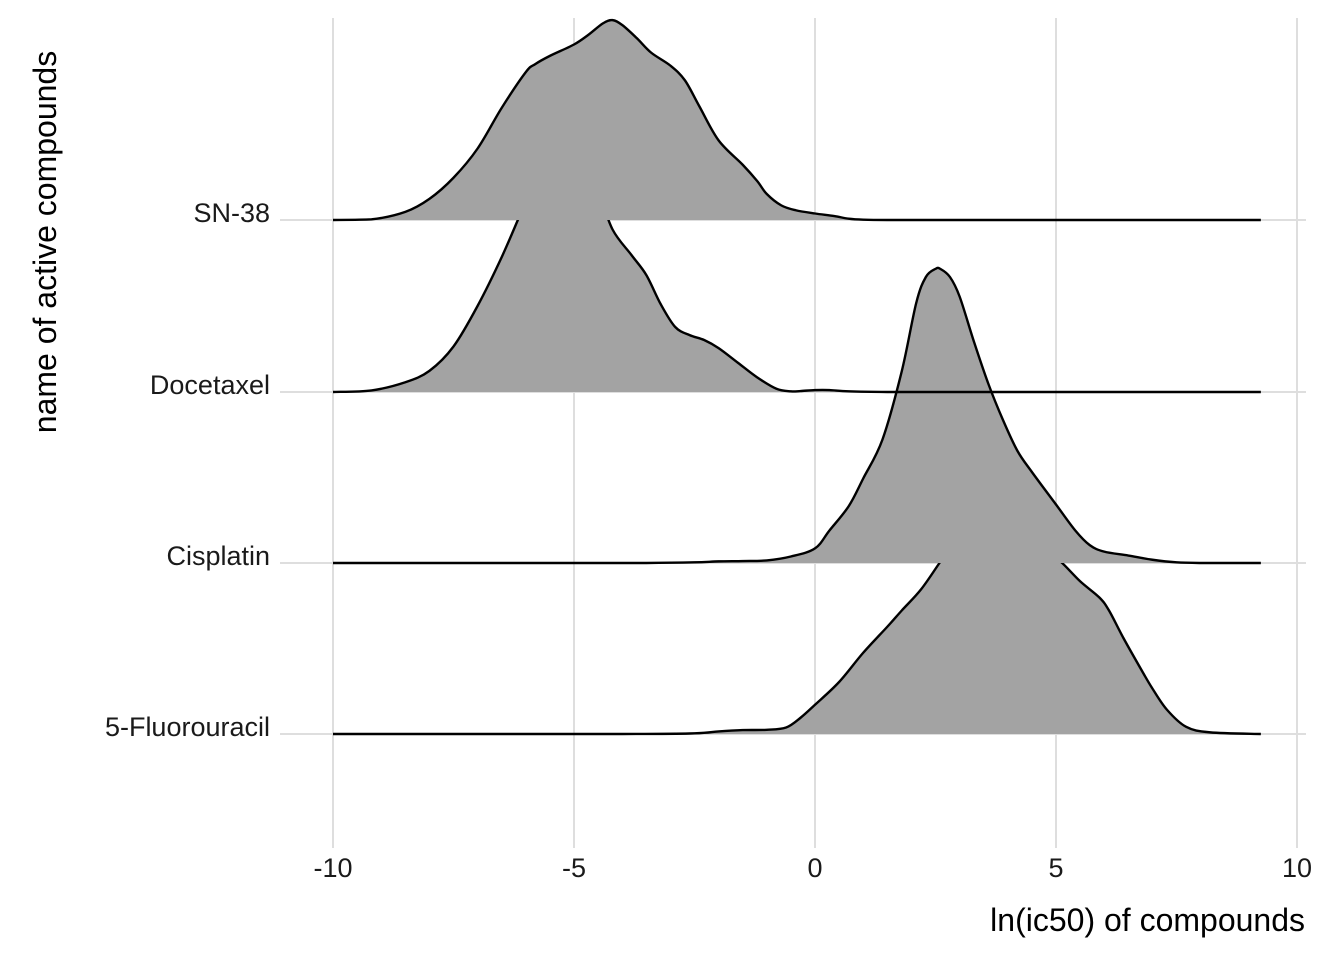 This screenshot has width=1344, height=960. I want to click on y-tick-label: Cisplatin, so click(218, 556).